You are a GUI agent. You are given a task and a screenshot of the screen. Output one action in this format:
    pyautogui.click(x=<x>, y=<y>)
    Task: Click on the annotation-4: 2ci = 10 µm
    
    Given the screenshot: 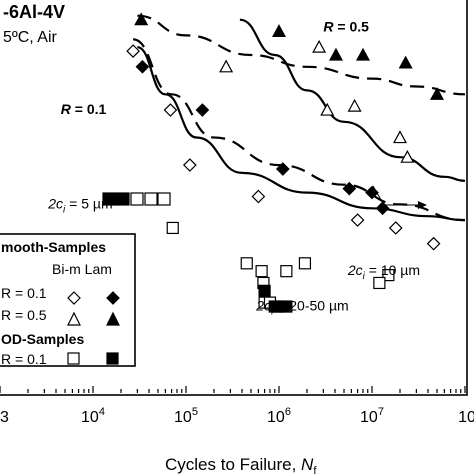 What is the action you would take?
    pyautogui.click(x=383, y=272)
    